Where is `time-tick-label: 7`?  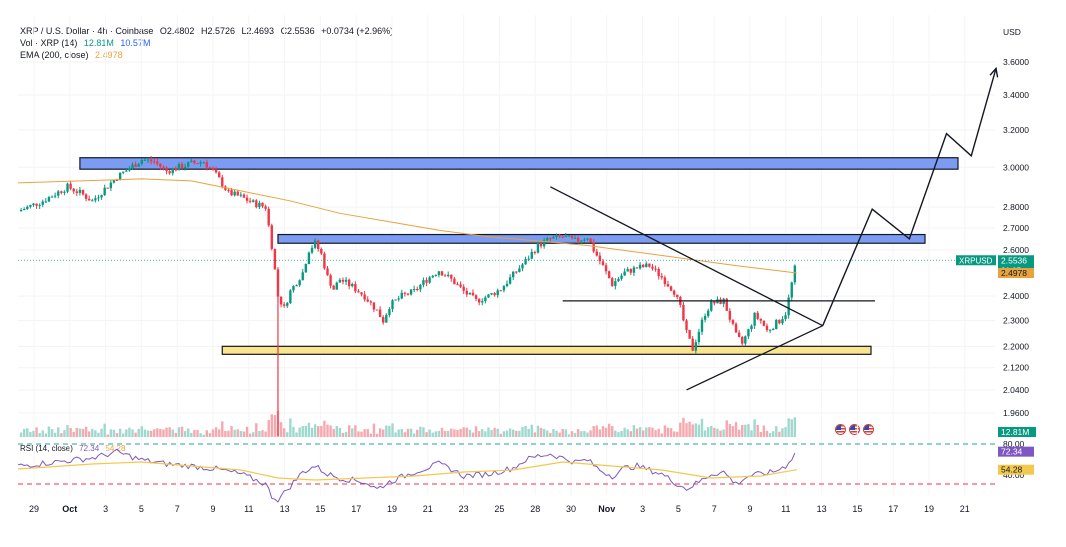
time-tick-label: 7 is located at coordinates (714, 509).